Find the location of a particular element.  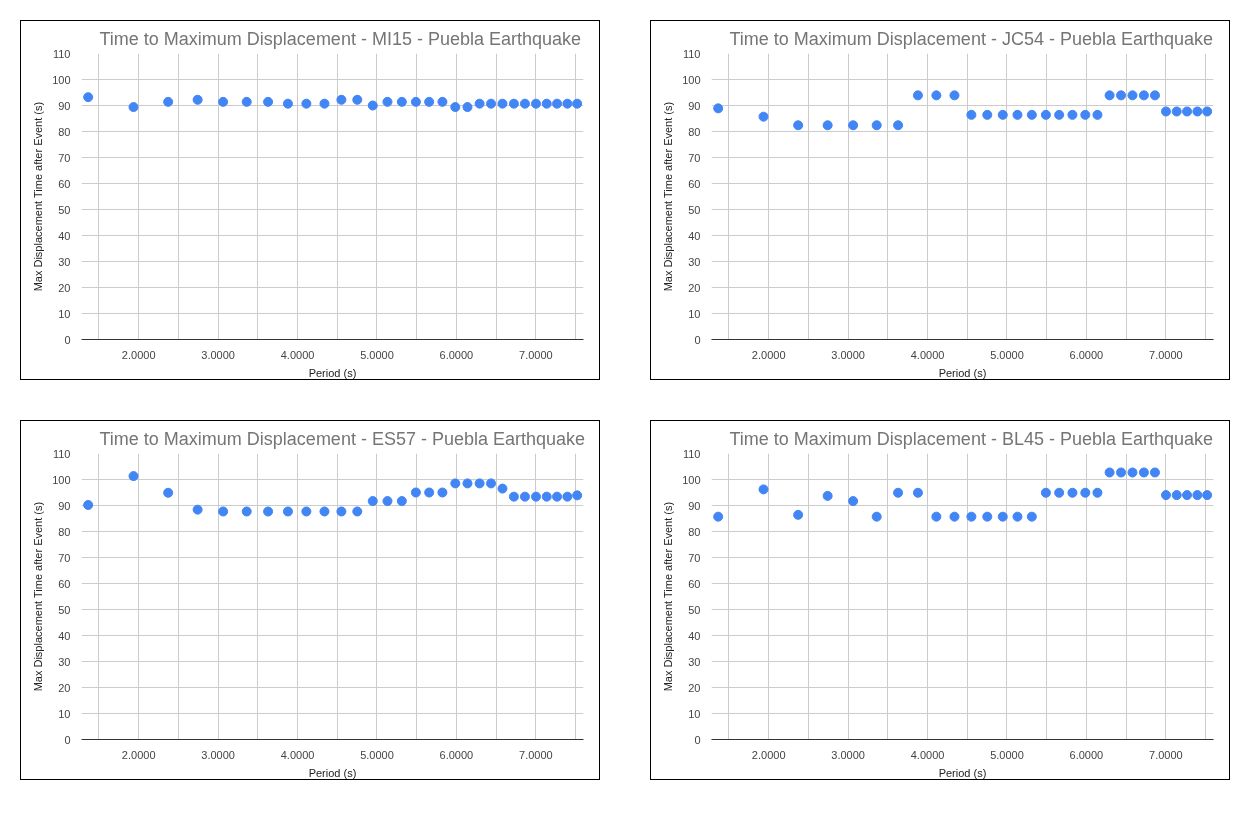

chart-title: Time to Maximum Displacement - ES57 - Puebla Earthquake is located at coordinates (342, 438).